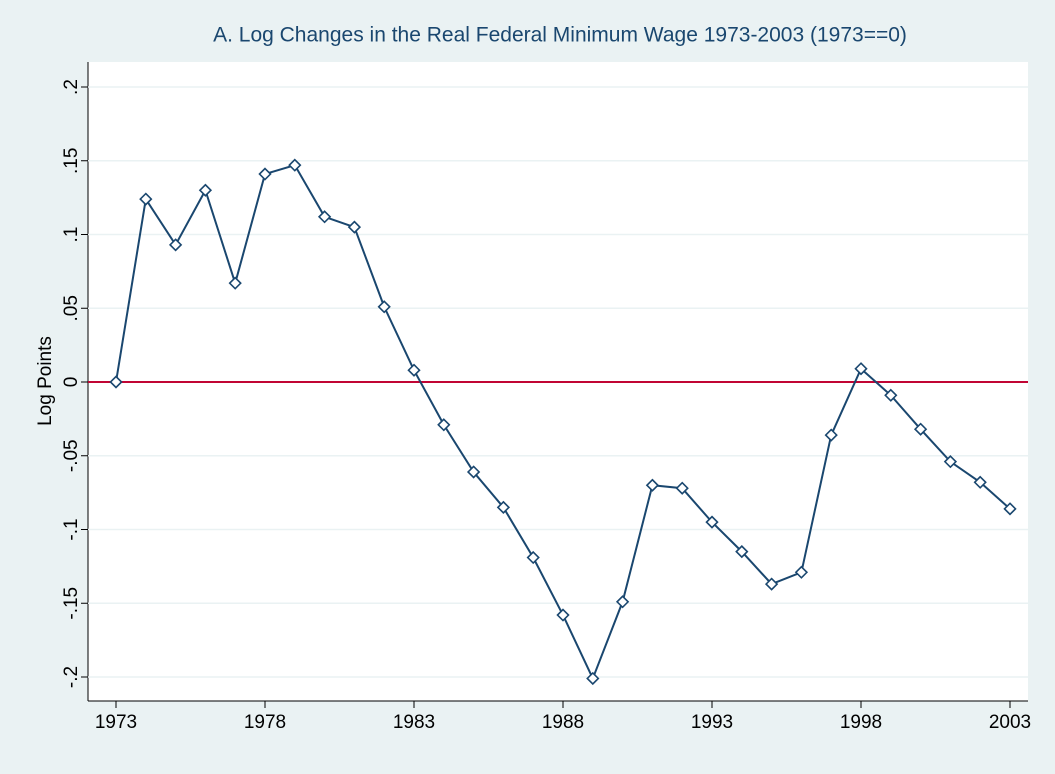 The image size is (1055, 774). What do you see at coordinates (414, 722) in the screenshot?
I see `x-tick-label: 1983` at bounding box center [414, 722].